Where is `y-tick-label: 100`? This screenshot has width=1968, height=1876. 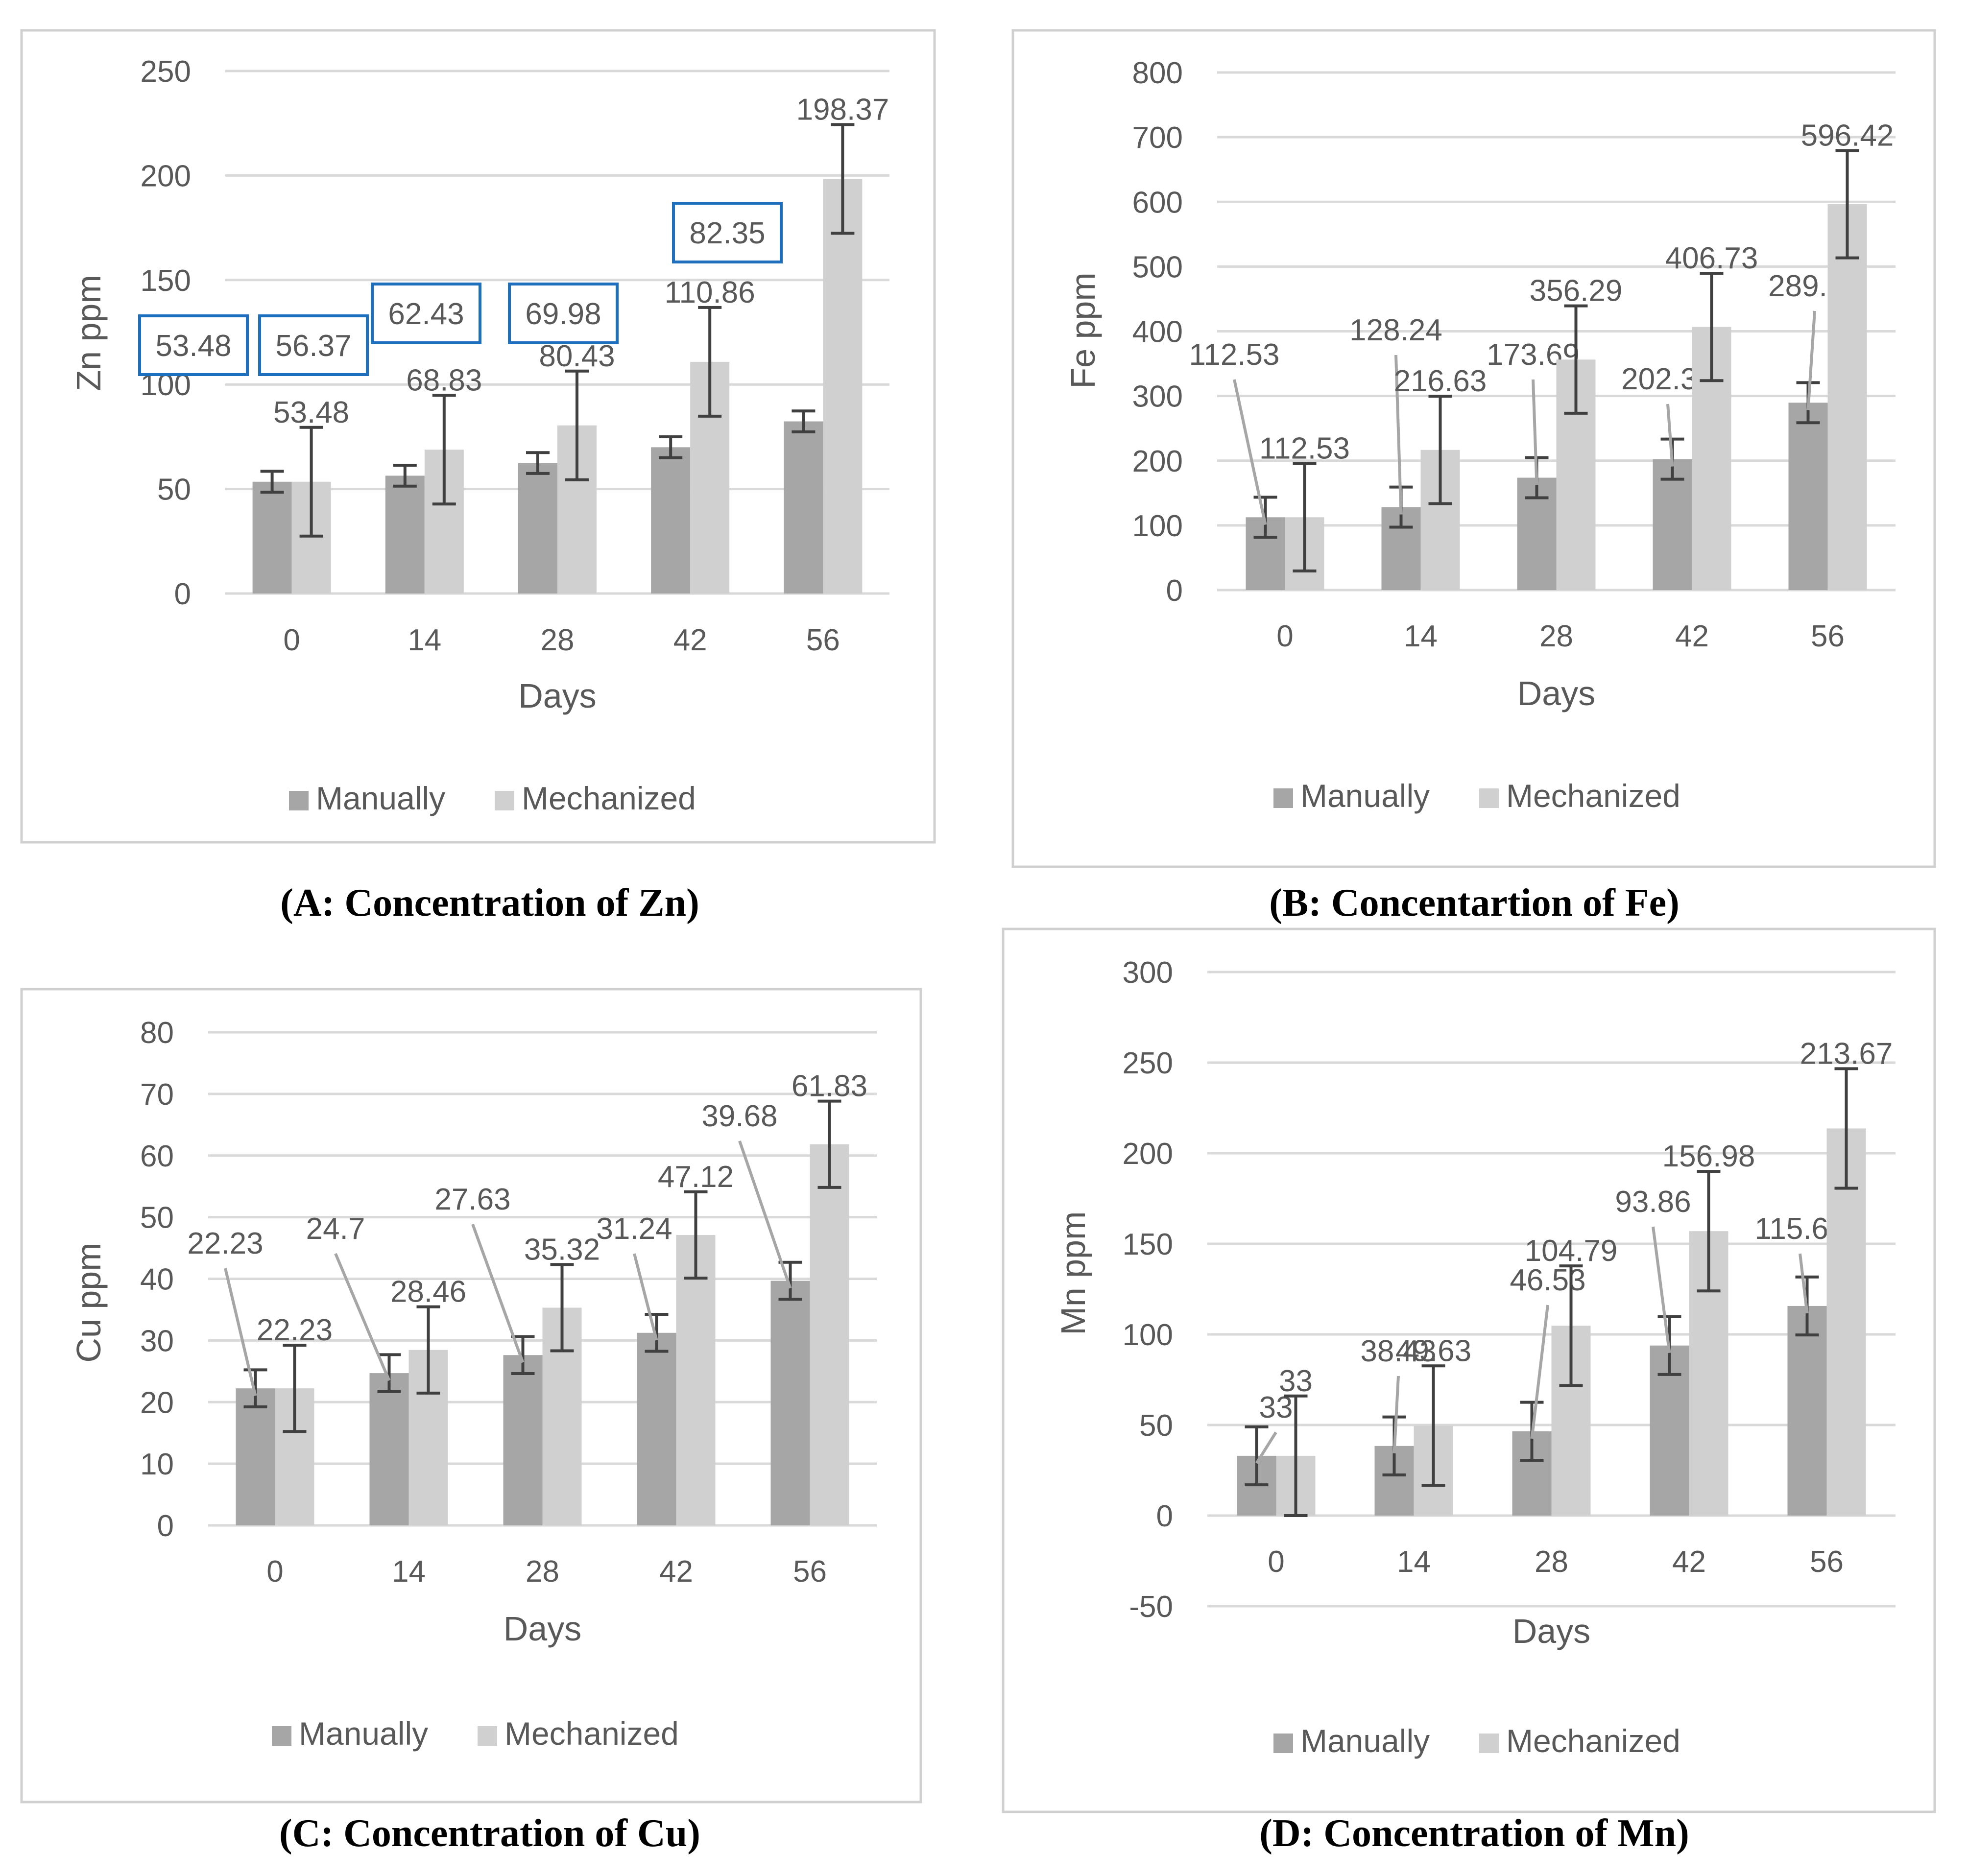
y-tick-label: 100 is located at coordinates (1148, 1335).